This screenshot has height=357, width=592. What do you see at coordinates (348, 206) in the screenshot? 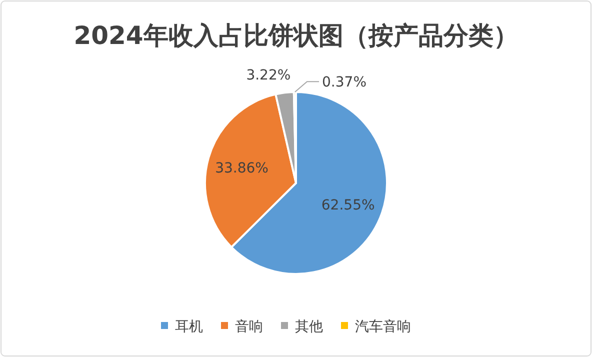
I see `data-label: 62.55%` at bounding box center [348, 206].